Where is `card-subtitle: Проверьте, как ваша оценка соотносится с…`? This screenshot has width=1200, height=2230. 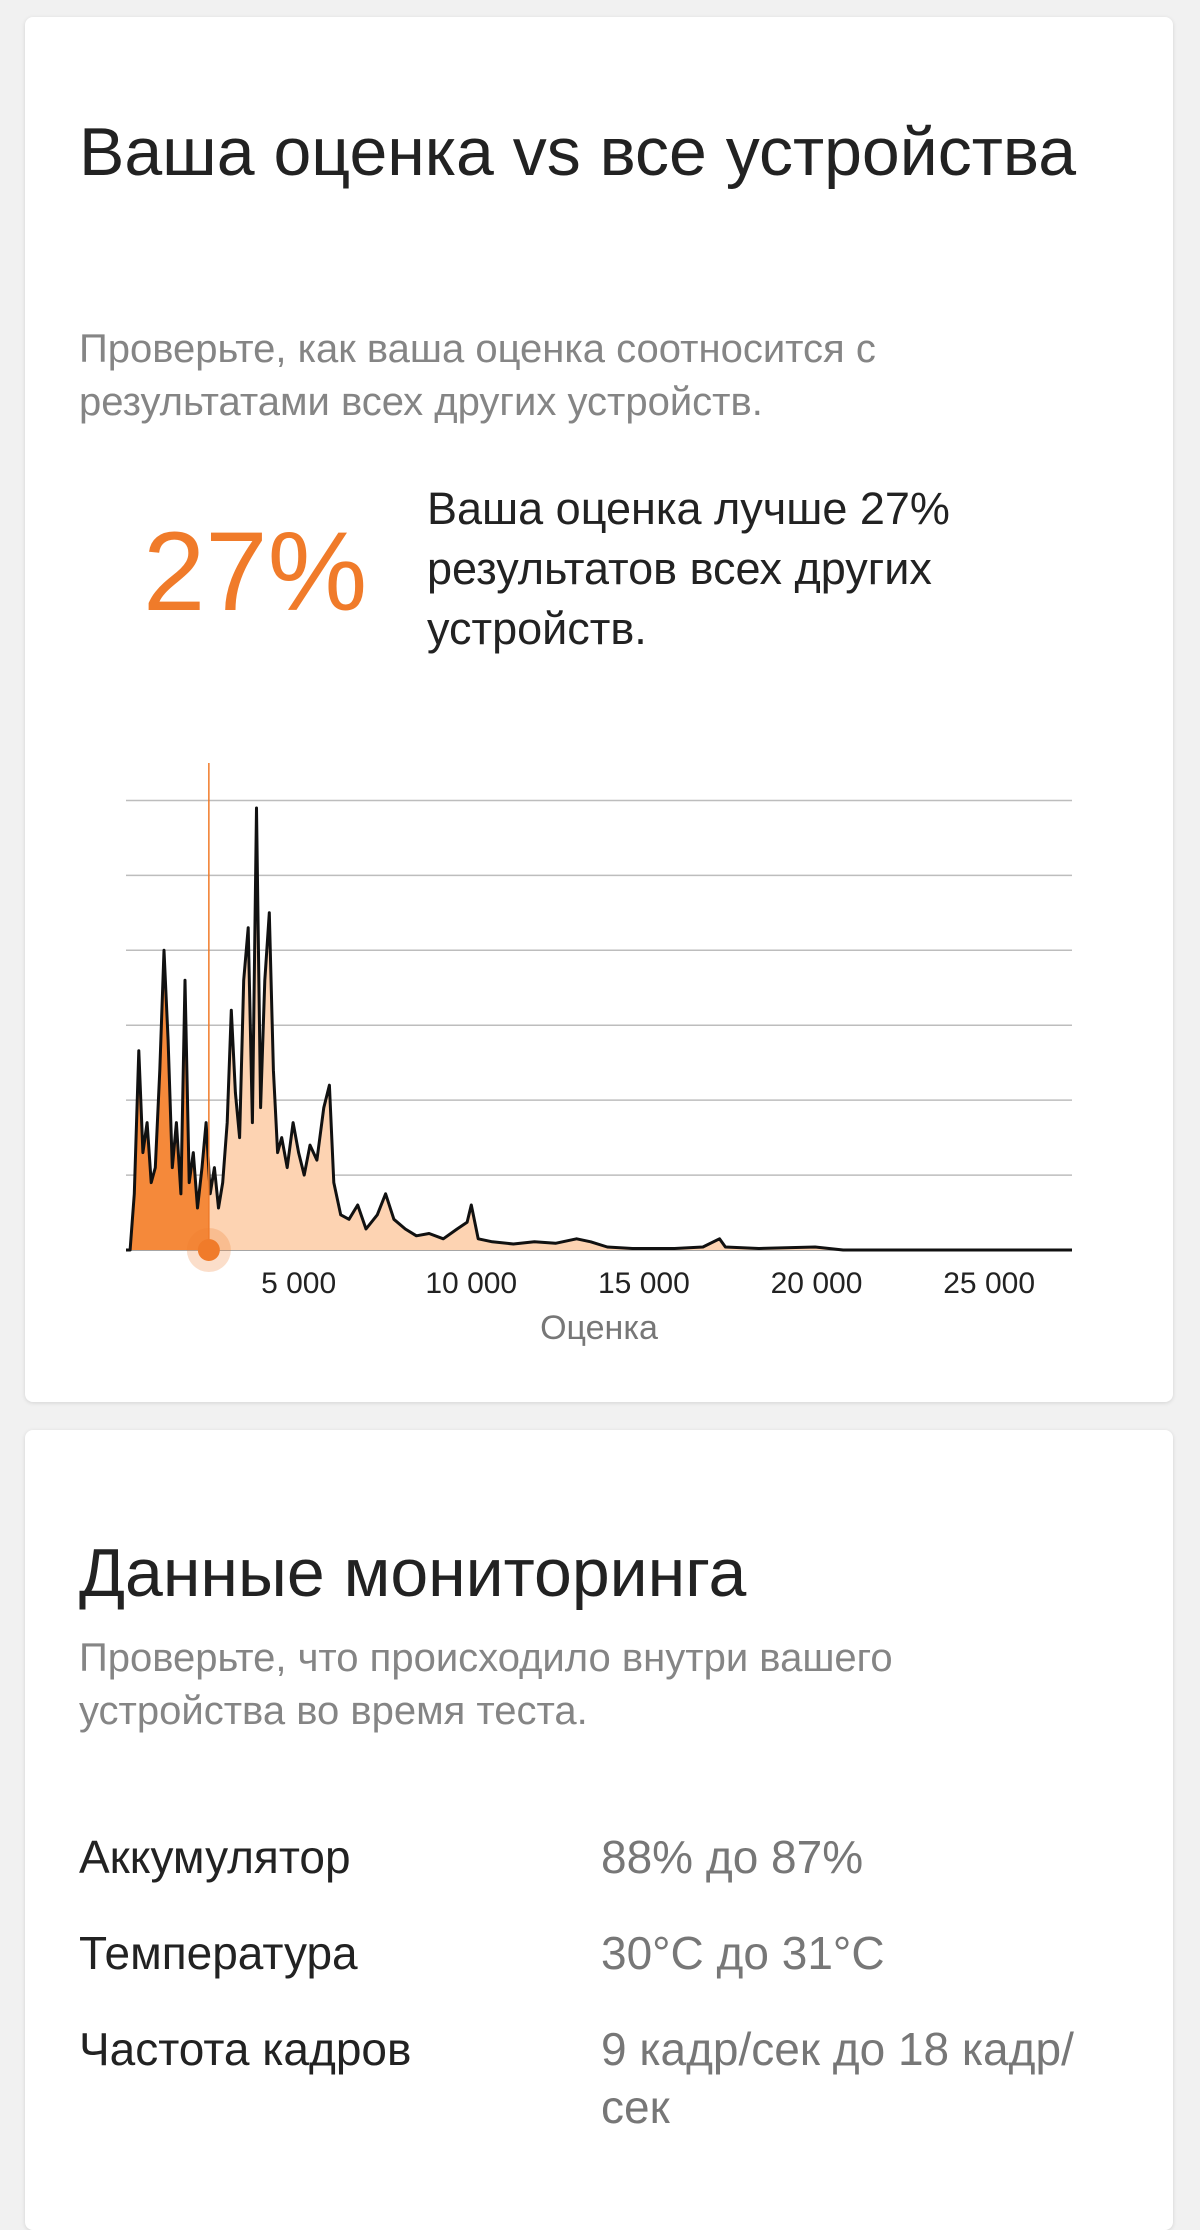 card-subtitle: Проверьте, как ваша оценка соотносится с… is located at coordinates (477, 375).